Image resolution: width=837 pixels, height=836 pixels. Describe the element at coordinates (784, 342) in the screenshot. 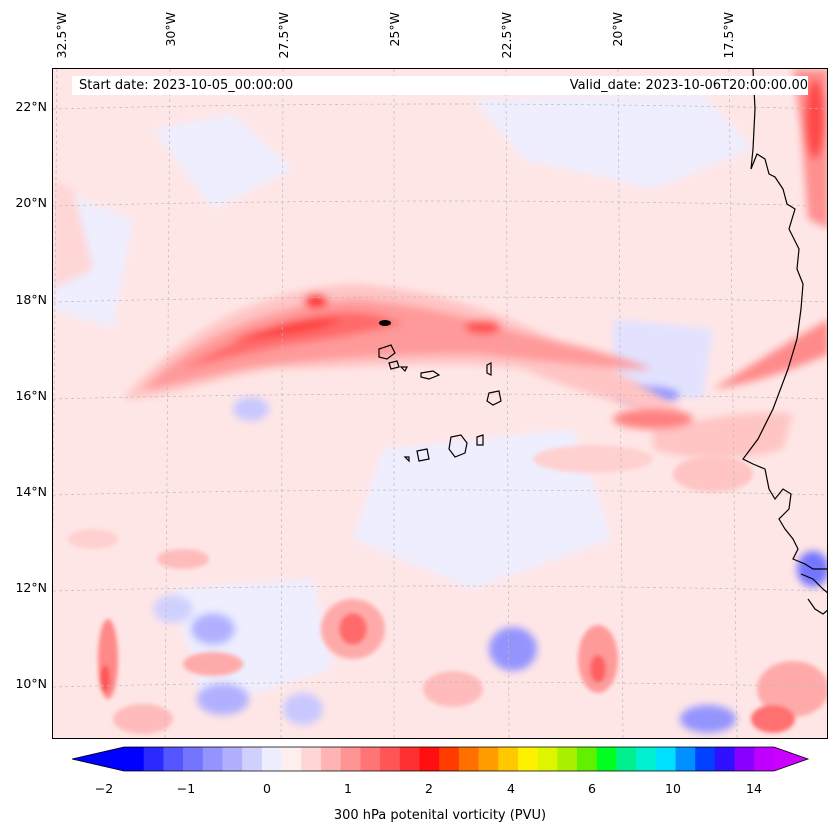

I see `coastline` at that location.